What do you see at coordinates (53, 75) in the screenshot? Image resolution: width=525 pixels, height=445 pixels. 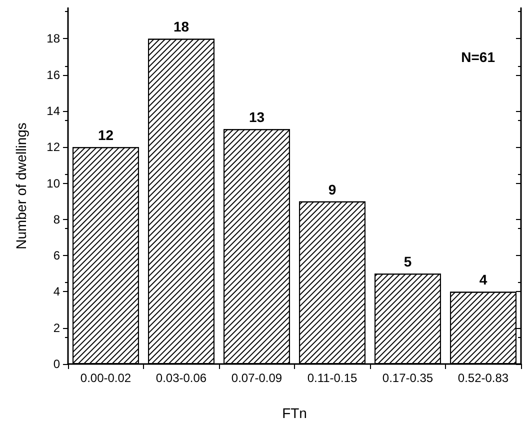 I see `y-tick-label: 16` at bounding box center [53, 75].